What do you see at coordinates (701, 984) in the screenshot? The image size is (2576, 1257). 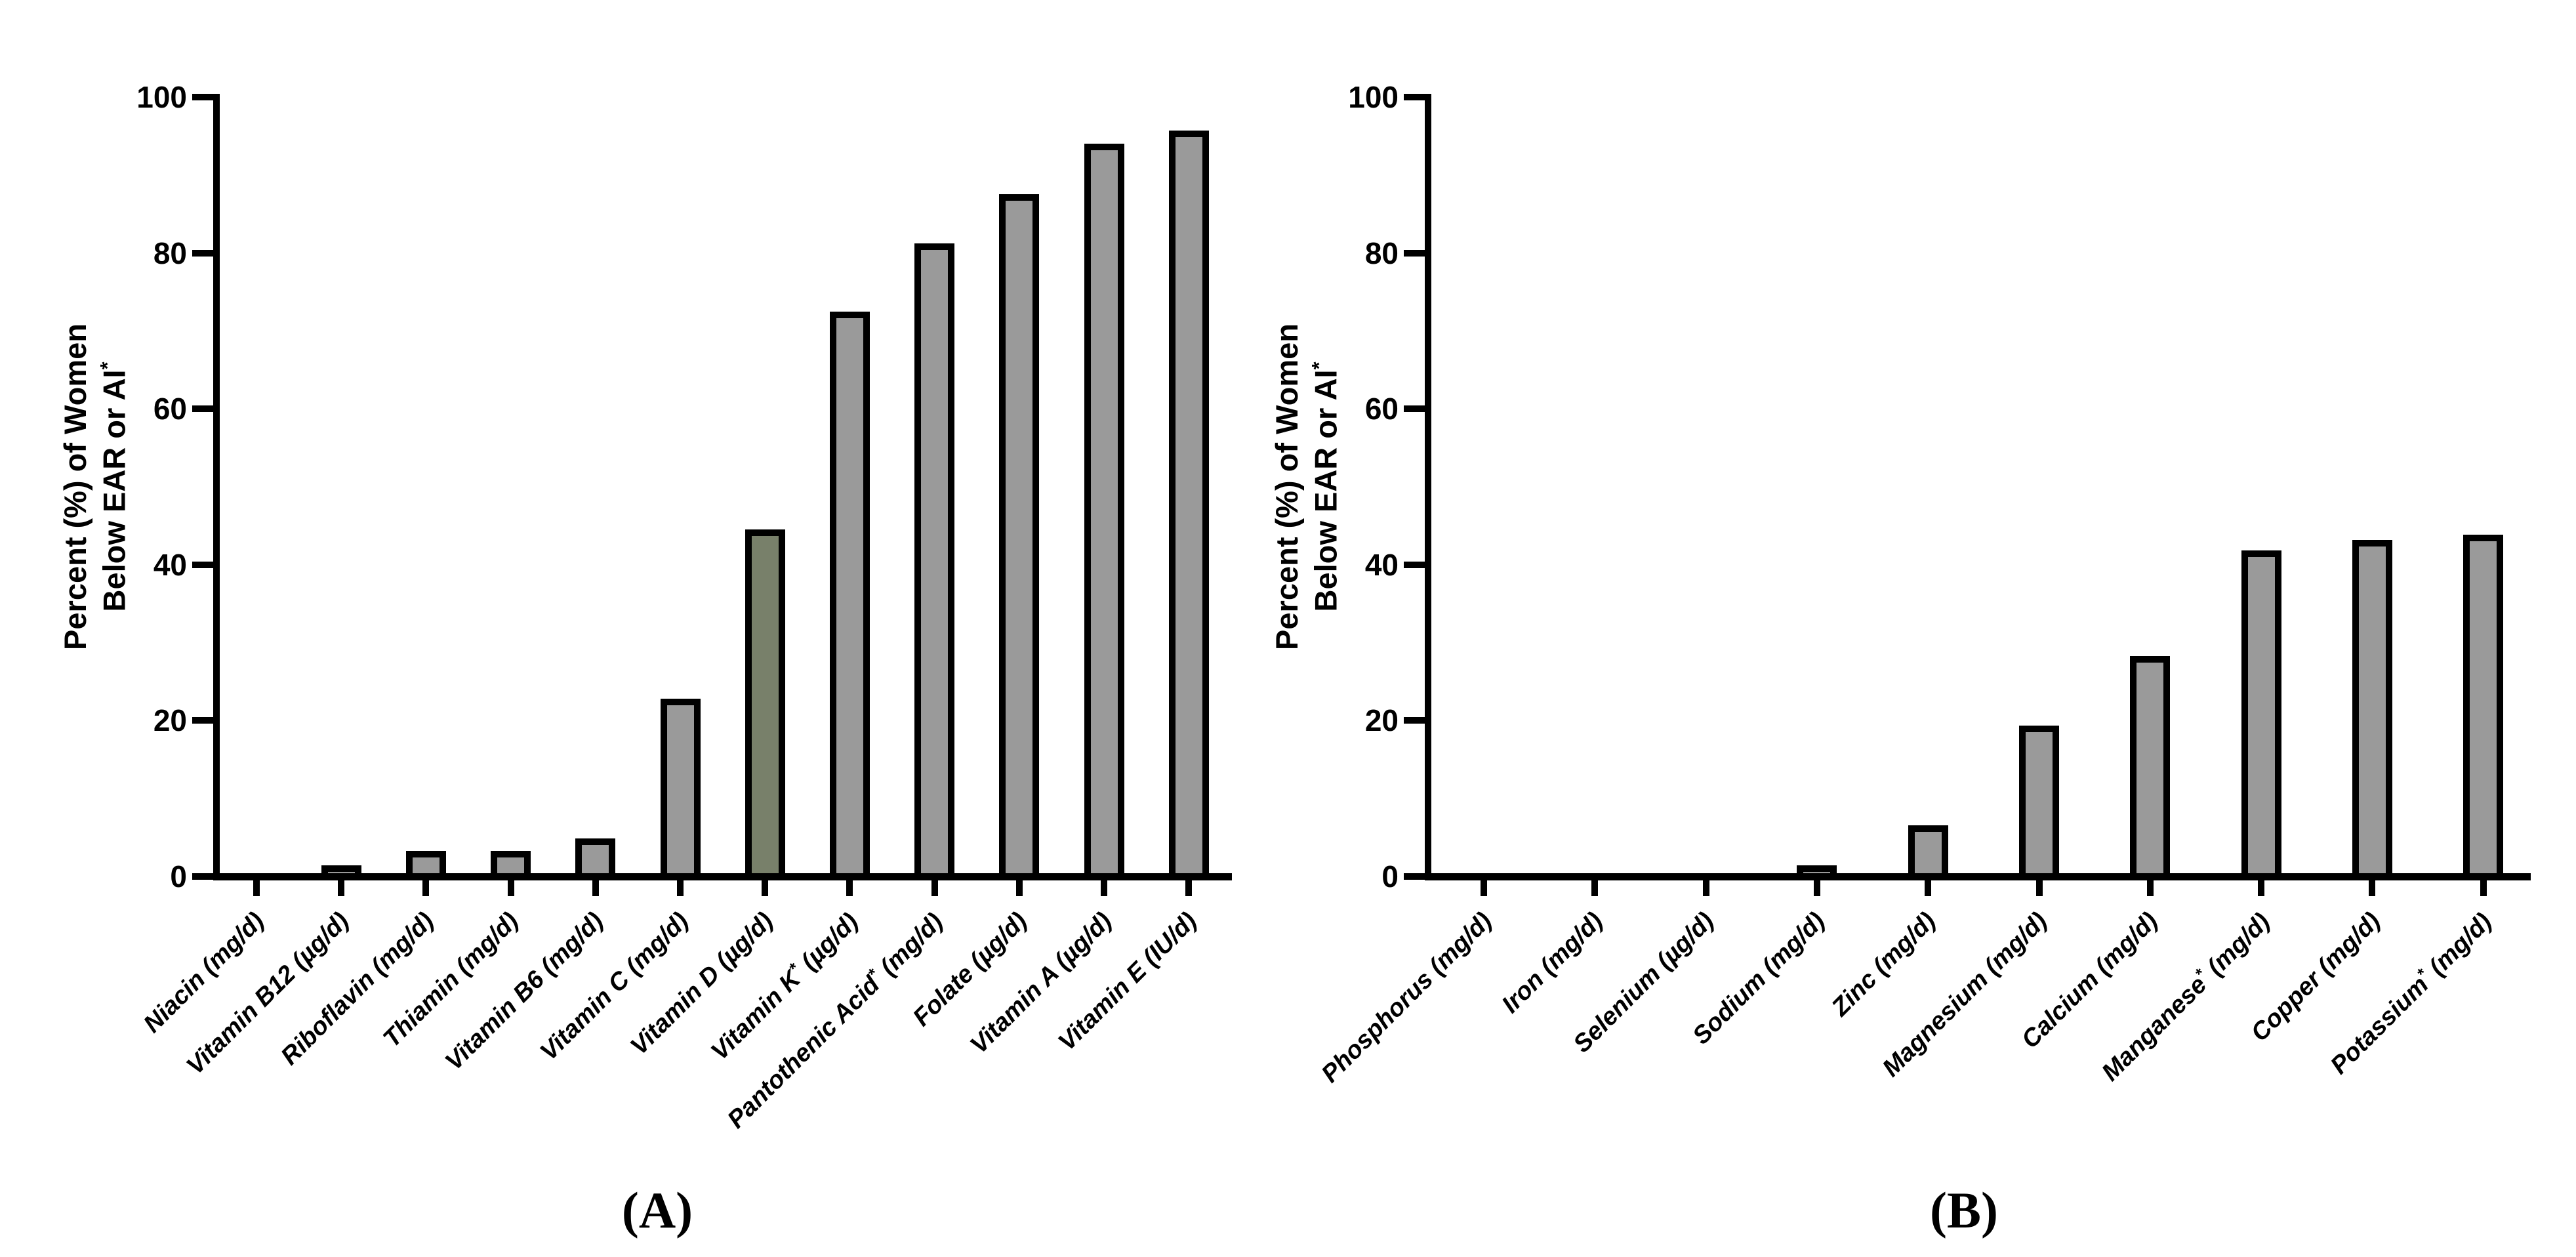 I see `x-tick-label-a-vitamin-d-g-d: Vitamin D (µg/d)` at bounding box center [701, 984].